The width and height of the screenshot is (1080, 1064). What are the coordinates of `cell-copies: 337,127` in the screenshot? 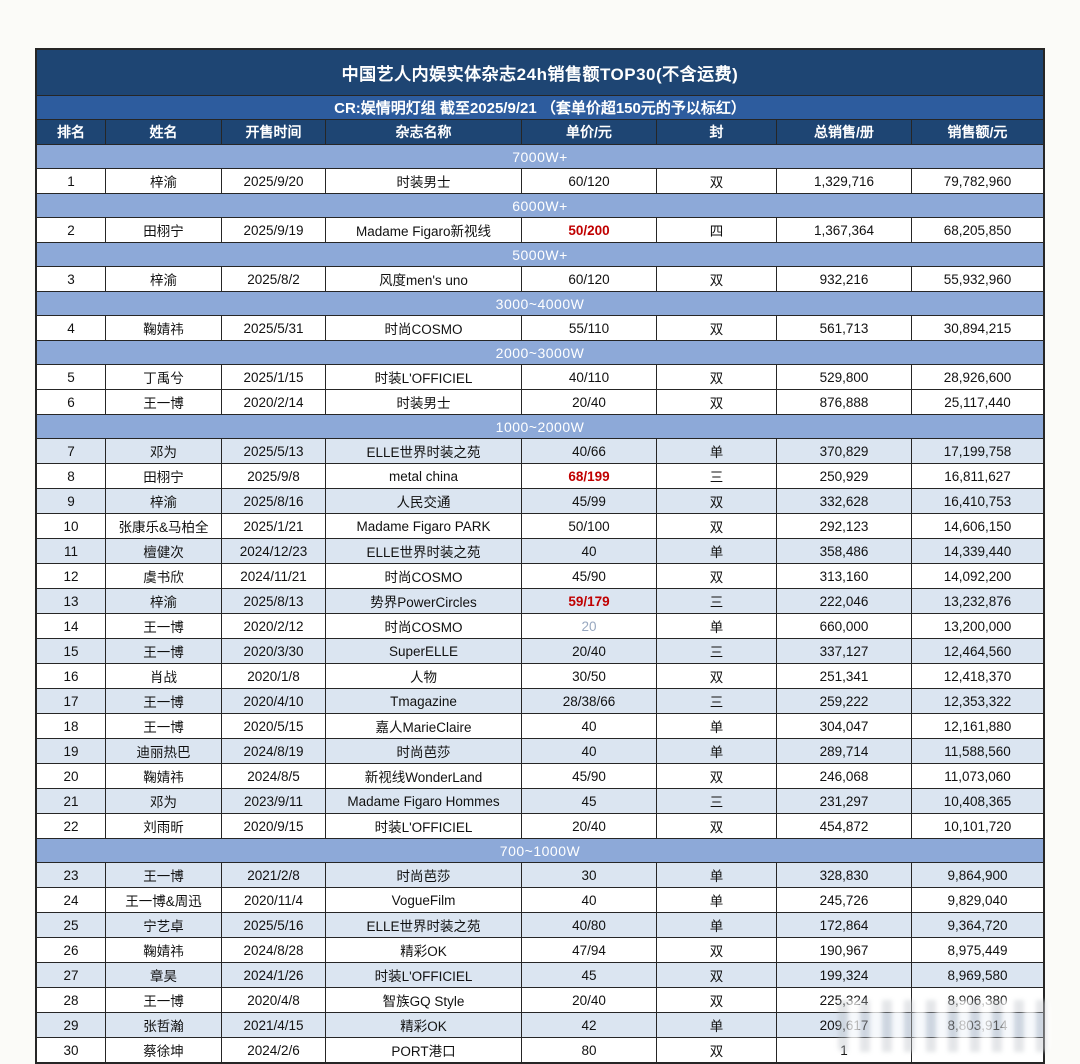 It's located at (844, 651).